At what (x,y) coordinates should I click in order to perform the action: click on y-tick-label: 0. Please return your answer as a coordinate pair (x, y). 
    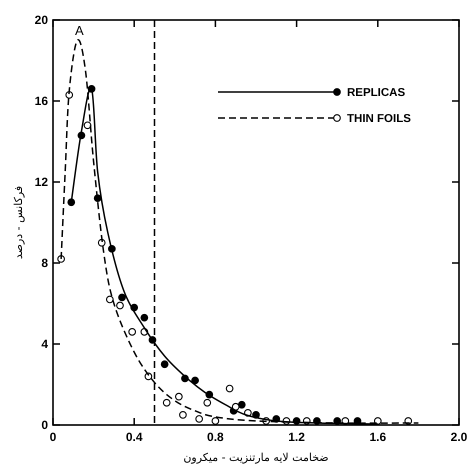
    Looking at the image, I should click on (44, 425).